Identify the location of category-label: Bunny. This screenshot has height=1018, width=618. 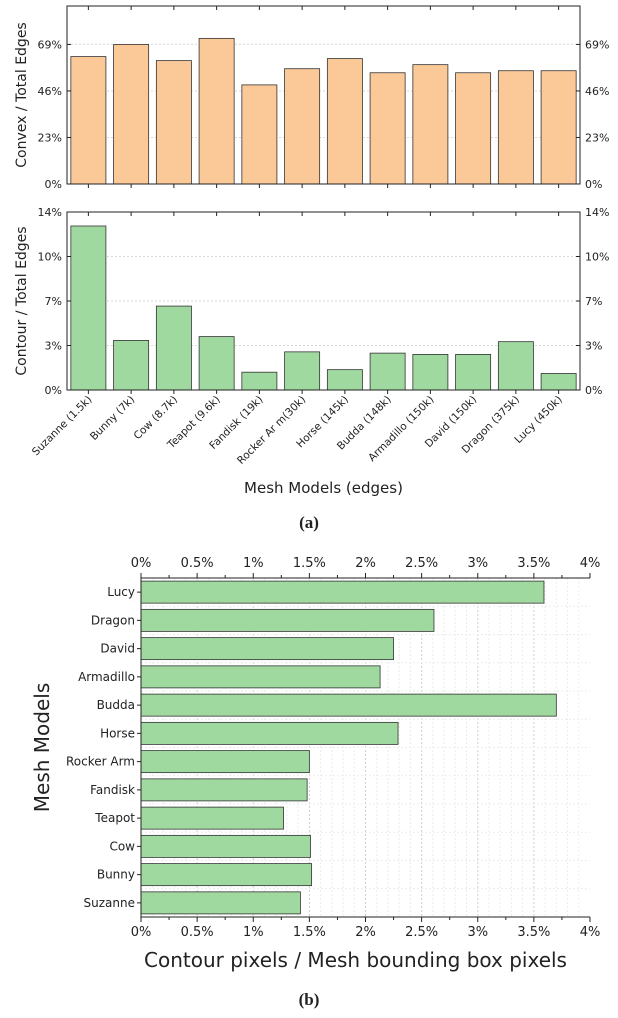
(116, 875).